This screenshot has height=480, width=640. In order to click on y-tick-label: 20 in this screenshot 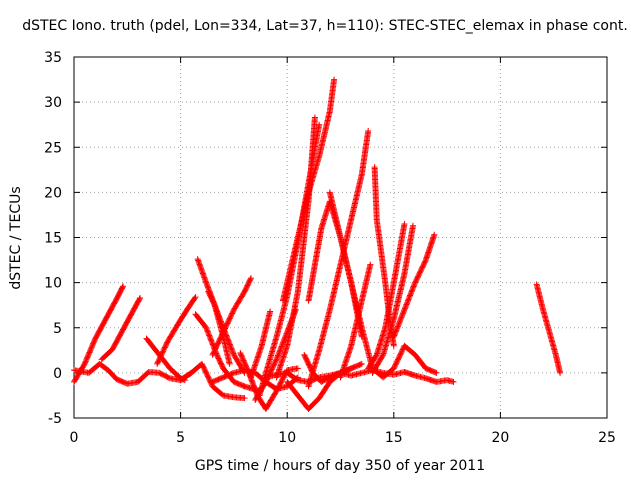, I will do `click(53, 193)`.